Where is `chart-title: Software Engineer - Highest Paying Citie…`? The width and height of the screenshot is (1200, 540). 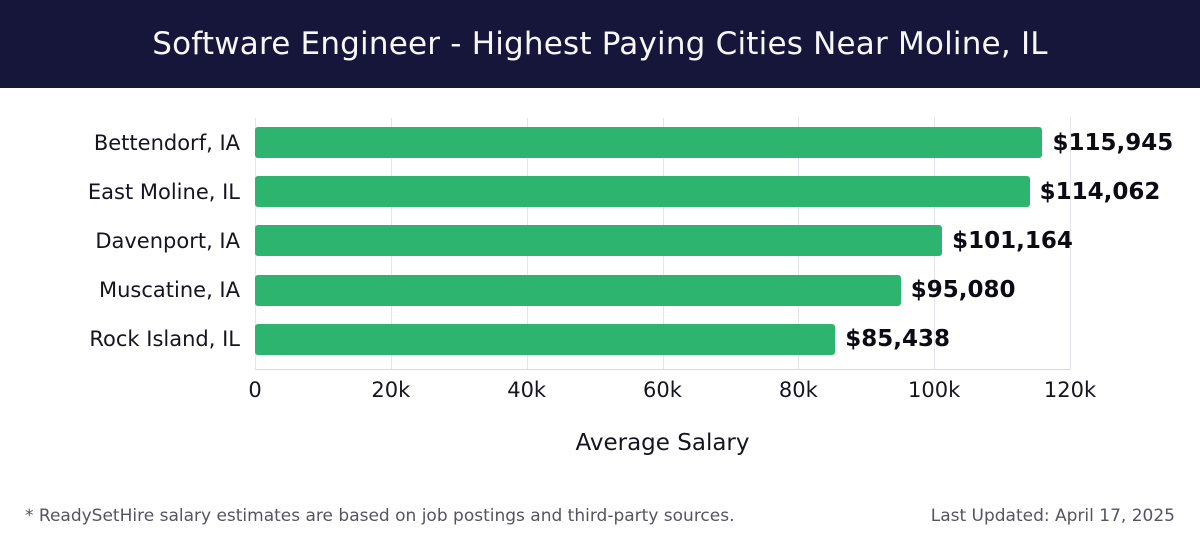
chart-title: Software Engineer - Highest Paying Citie… is located at coordinates (600, 44).